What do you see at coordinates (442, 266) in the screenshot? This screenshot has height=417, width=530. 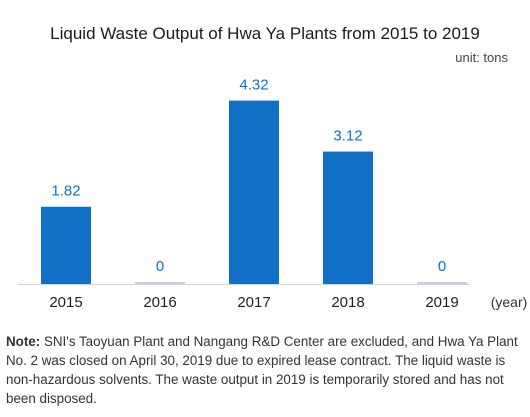 I see `data-label-2019: 0` at bounding box center [442, 266].